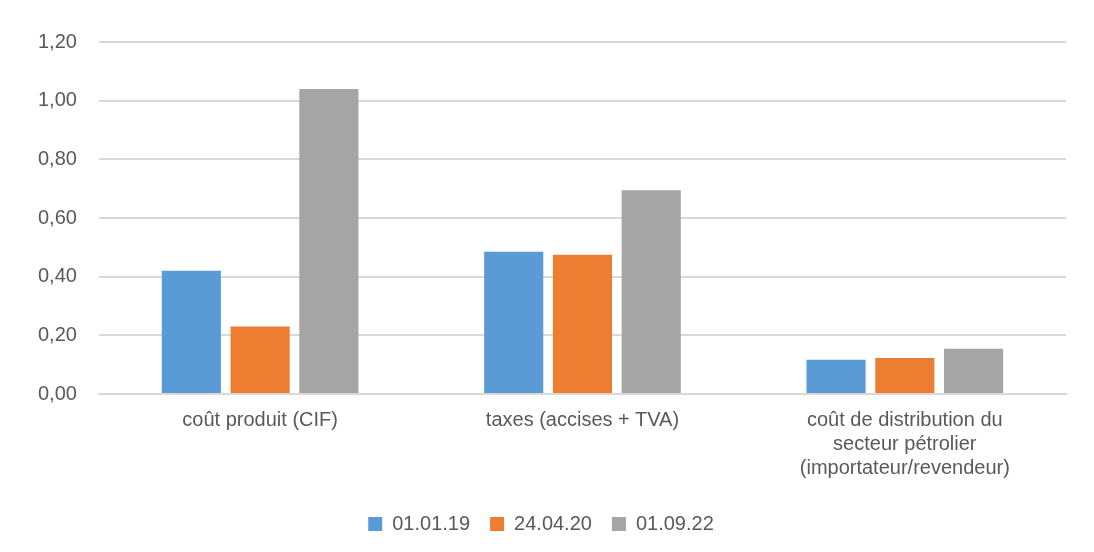 Image resolution: width=1094 pixels, height=552 pixels. Describe the element at coordinates (904, 442) in the screenshot. I see `x-tick-label: coût de distribution du secteur pétrolier (importateur/revendeur)` at that location.